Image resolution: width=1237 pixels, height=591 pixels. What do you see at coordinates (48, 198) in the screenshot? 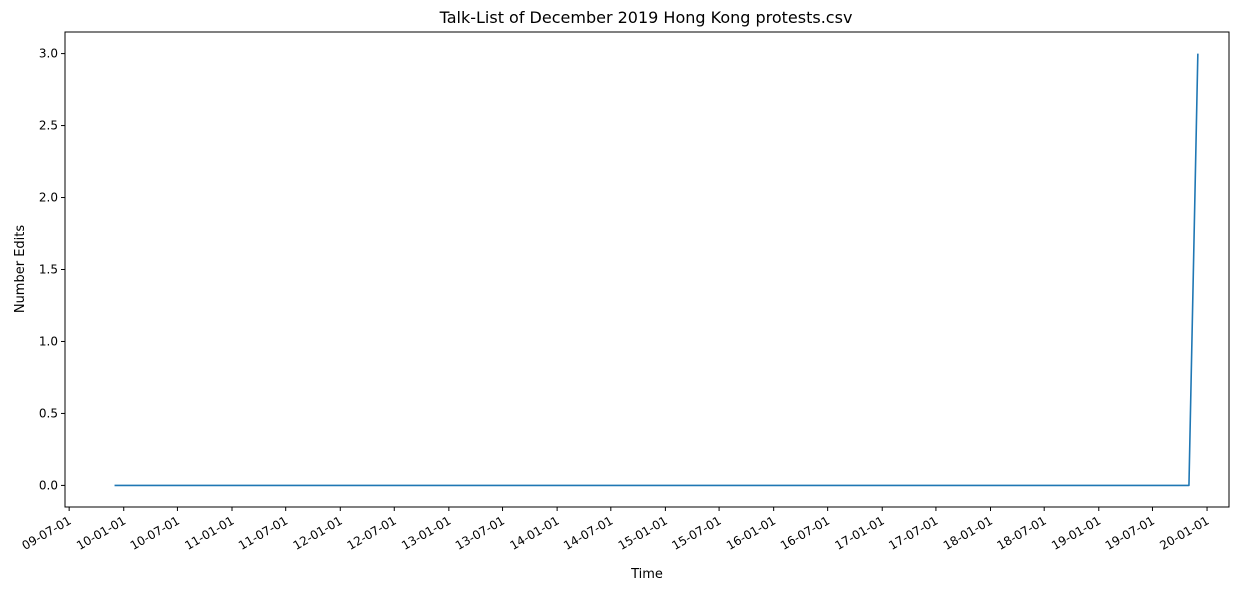
I see `y-tick-label: 2.0` at bounding box center [48, 198].